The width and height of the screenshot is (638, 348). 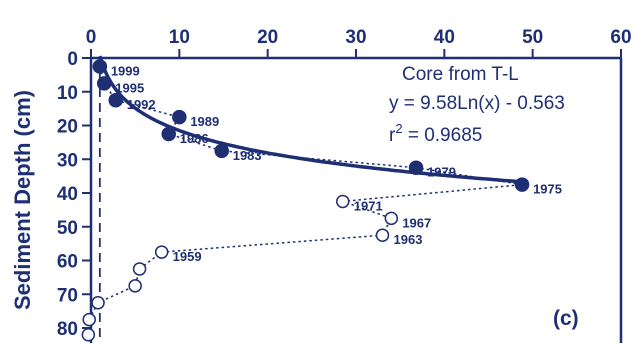 What do you see at coordinates (67, 262) in the screenshot?
I see `y-tick-label: 60` at bounding box center [67, 262].